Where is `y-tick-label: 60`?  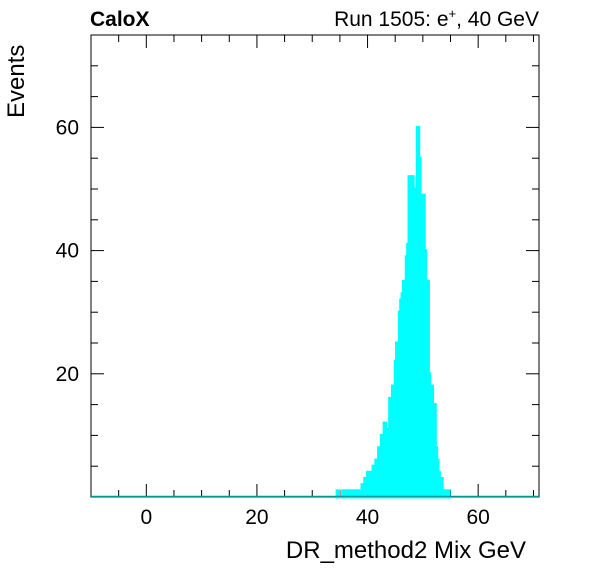
y-tick-label: 60 is located at coordinates (67, 127).